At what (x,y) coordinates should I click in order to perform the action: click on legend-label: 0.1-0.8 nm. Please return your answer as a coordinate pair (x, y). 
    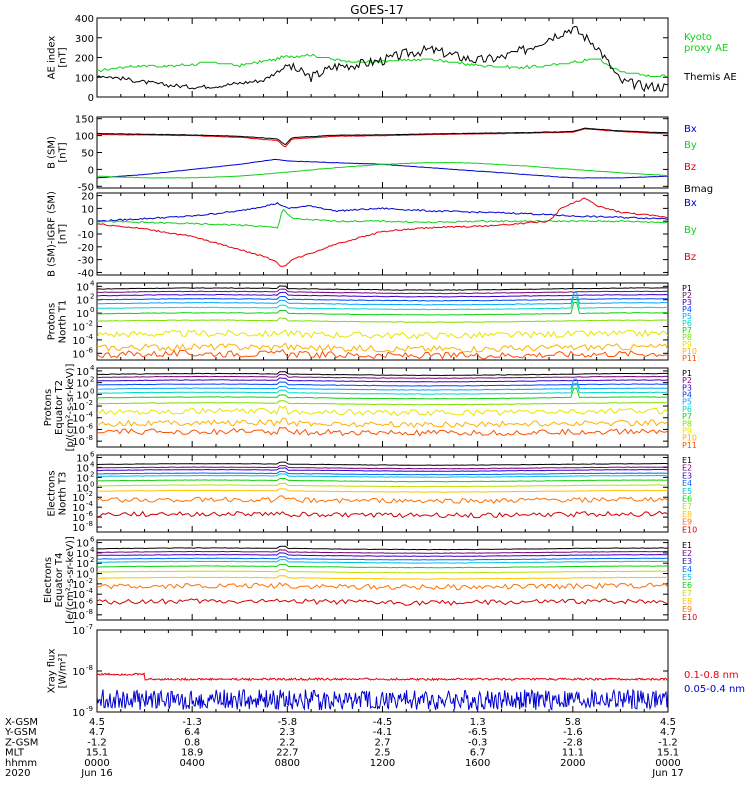
    Looking at the image, I should click on (711, 675).